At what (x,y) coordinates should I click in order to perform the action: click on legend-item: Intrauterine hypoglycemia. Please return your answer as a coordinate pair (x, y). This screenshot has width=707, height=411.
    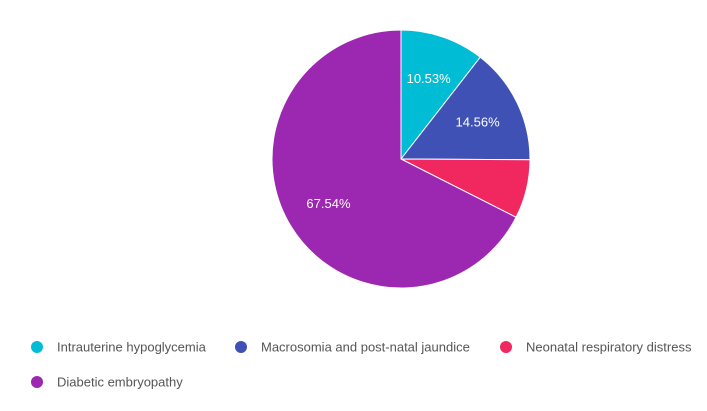
    Looking at the image, I should click on (119, 347).